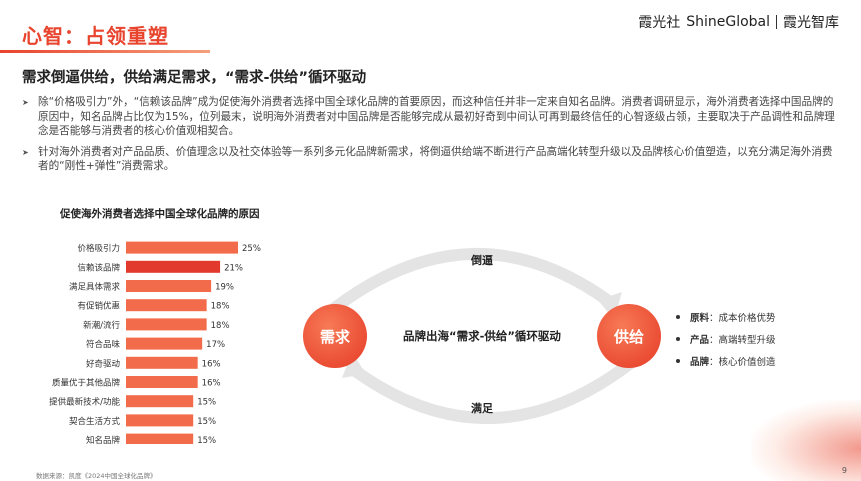 This screenshot has width=861, height=481. What do you see at coordinates (776, 22) in the screenshot?
I see `brand-separator` at bounding box center [776, 22].